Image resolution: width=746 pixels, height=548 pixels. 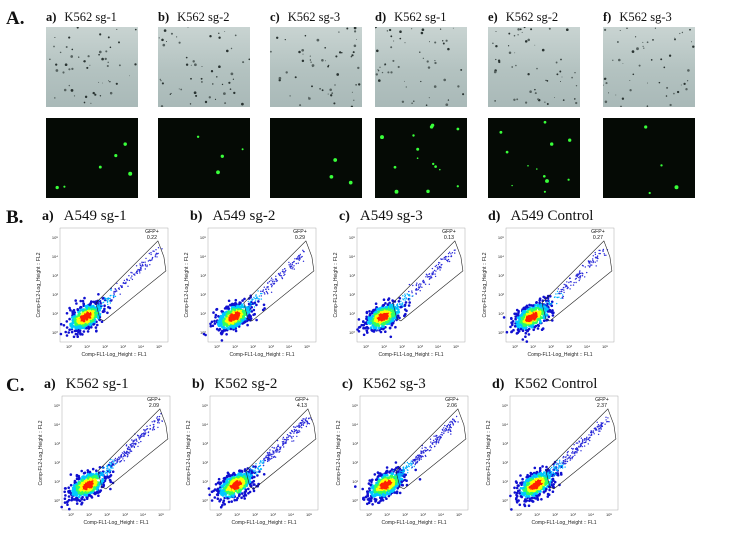 I want to click on panel-letter: c), so click(x=275, y=17).